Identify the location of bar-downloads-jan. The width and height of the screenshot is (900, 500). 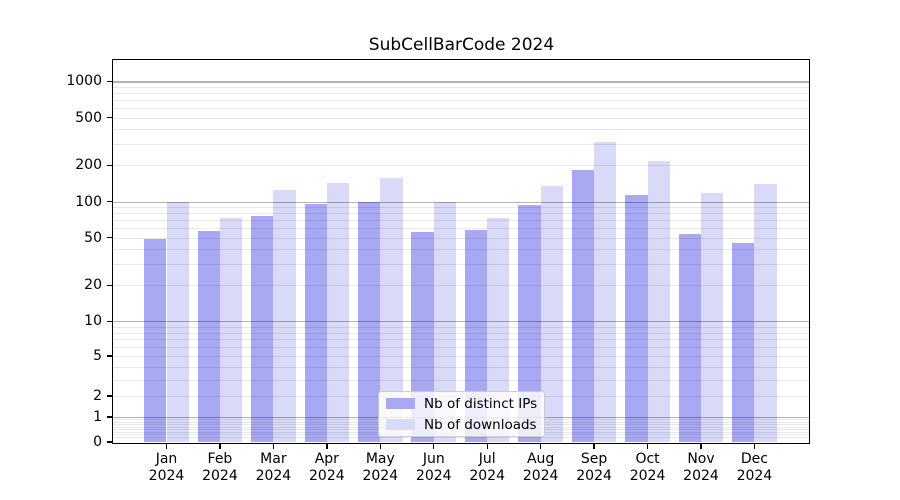
(177, 321).